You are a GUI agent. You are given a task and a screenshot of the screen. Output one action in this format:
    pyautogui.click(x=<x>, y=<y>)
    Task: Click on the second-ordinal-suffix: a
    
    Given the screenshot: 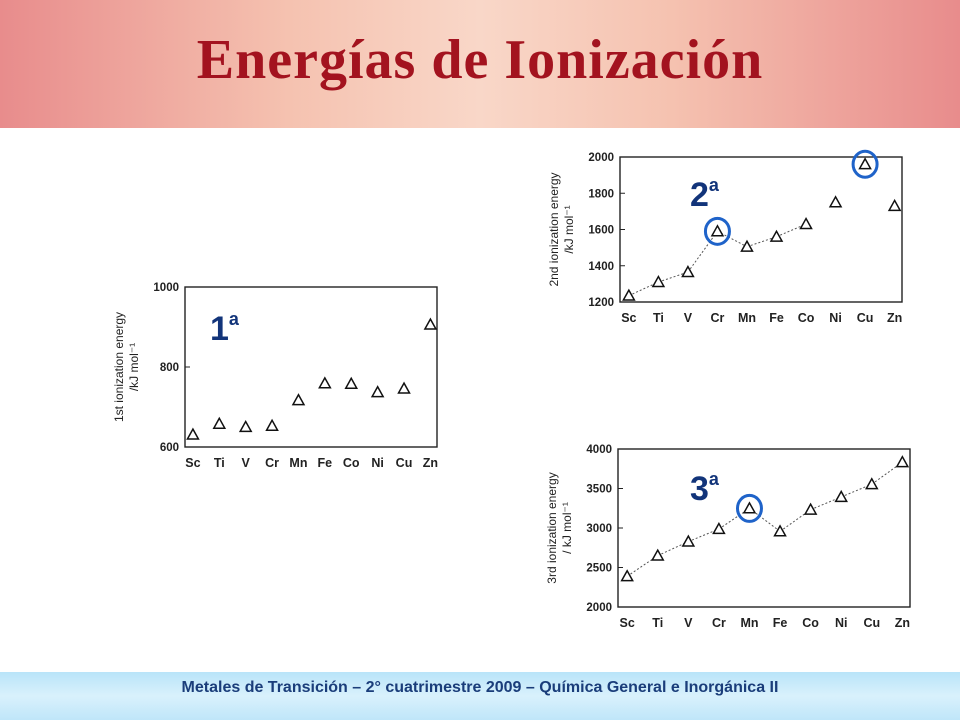 What is the action you would take?
    pyautogui.click(x=713, y=185)
    